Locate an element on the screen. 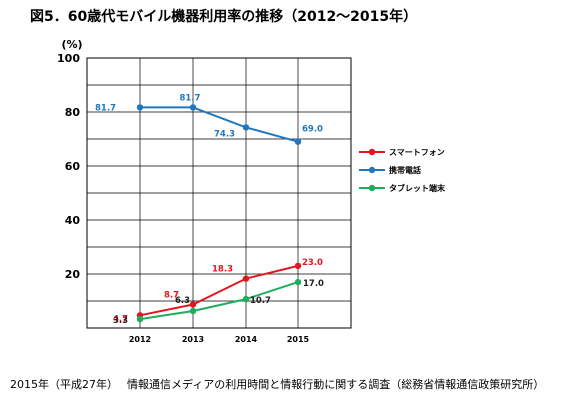 The width and height of the screenshot is (570, 400). y-tick-label: 20 is located at coordinates (73, 274).